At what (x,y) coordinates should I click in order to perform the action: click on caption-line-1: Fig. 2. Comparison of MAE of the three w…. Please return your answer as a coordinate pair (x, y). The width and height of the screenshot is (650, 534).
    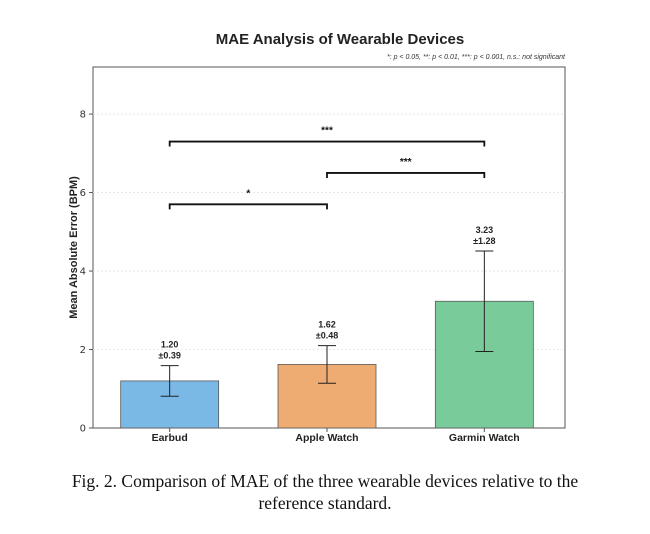
    Looking at the image, I should click on (325, 481).